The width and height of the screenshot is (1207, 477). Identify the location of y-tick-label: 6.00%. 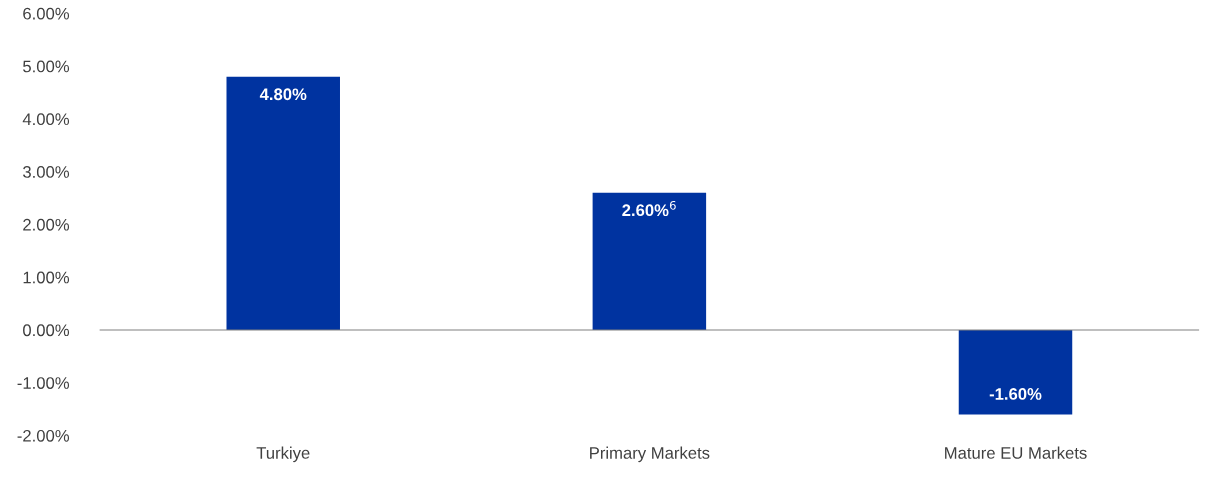
(46, 13).